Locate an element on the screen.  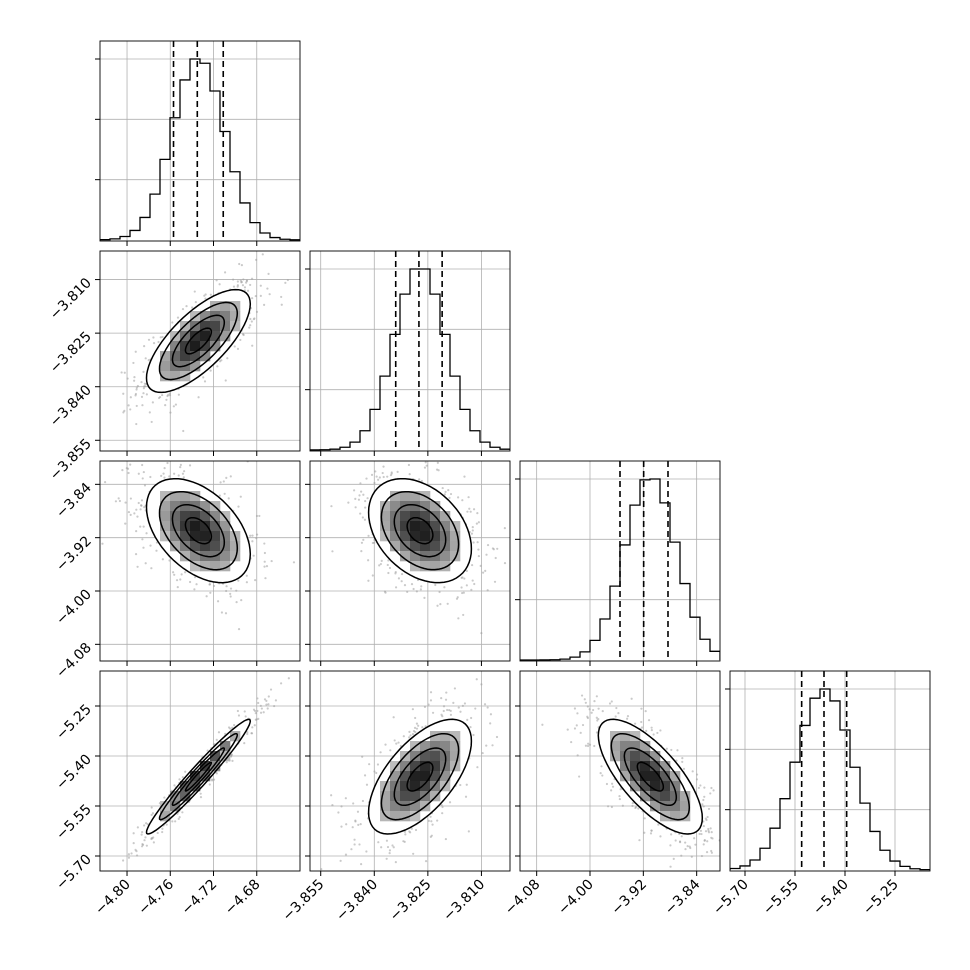
panel-frame is located at coordinates (620, 561).